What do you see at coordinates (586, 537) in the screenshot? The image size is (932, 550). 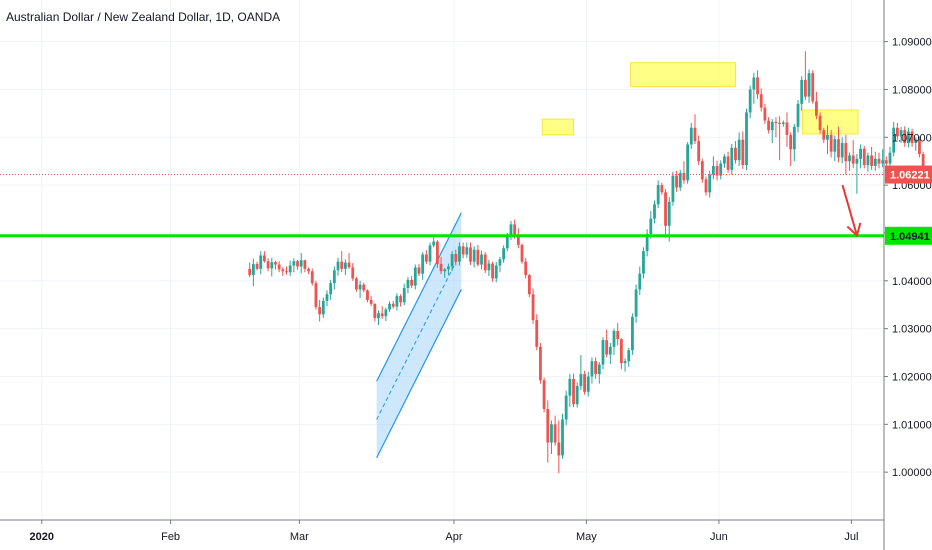 I see `time-tick-label-4: May` at bounding box center [586, 537].